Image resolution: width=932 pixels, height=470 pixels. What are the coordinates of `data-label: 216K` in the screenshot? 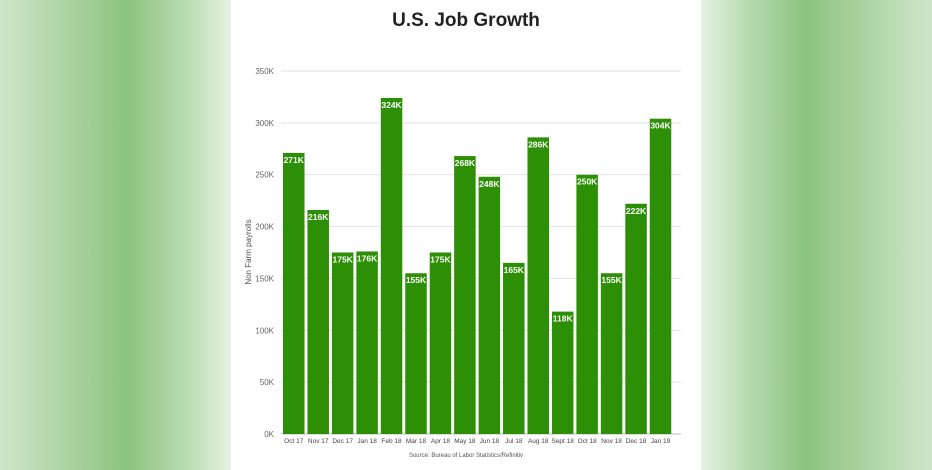 It's located at (318, 217).